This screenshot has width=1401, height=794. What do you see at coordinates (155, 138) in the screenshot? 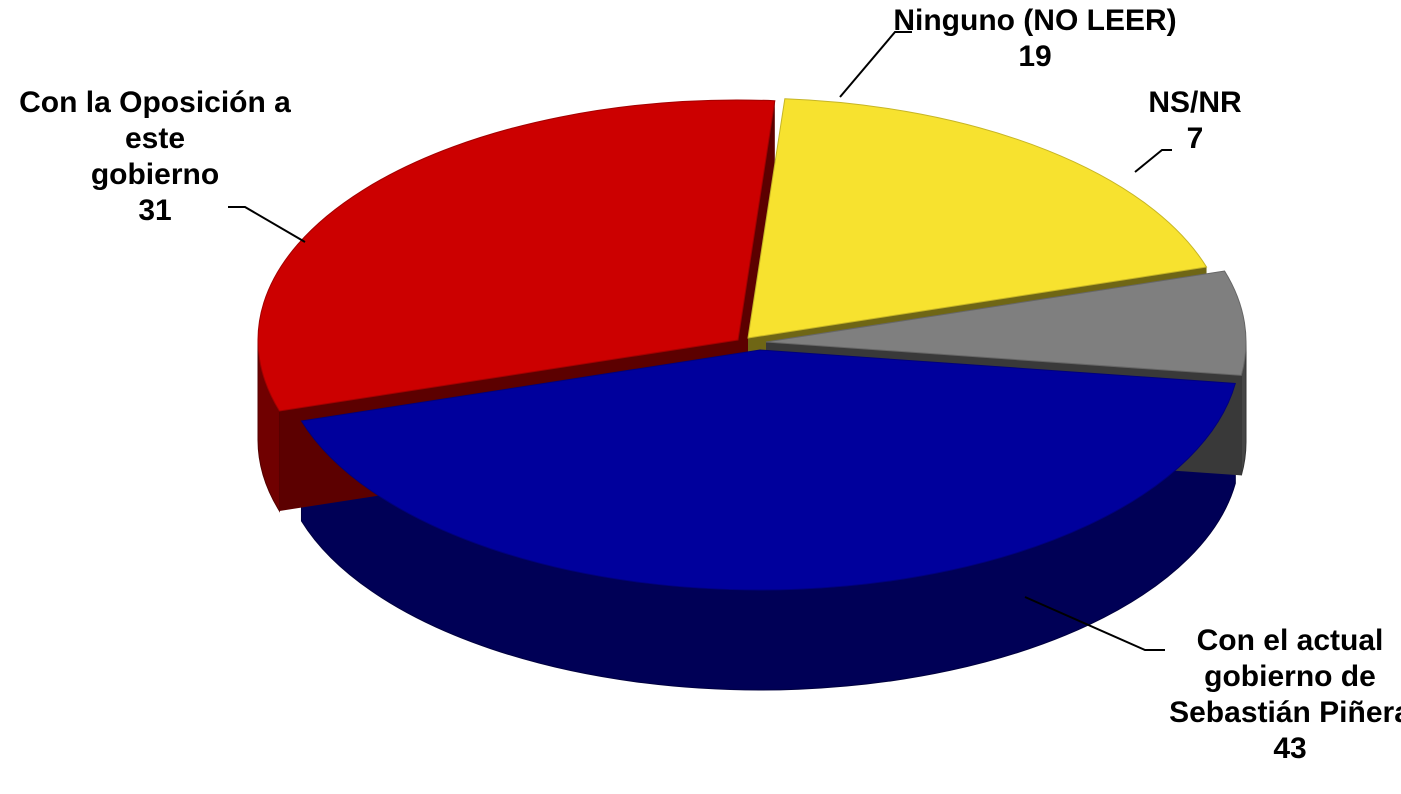
I see `slice-label-1-line-1: este` at bounding box center [155, 138].